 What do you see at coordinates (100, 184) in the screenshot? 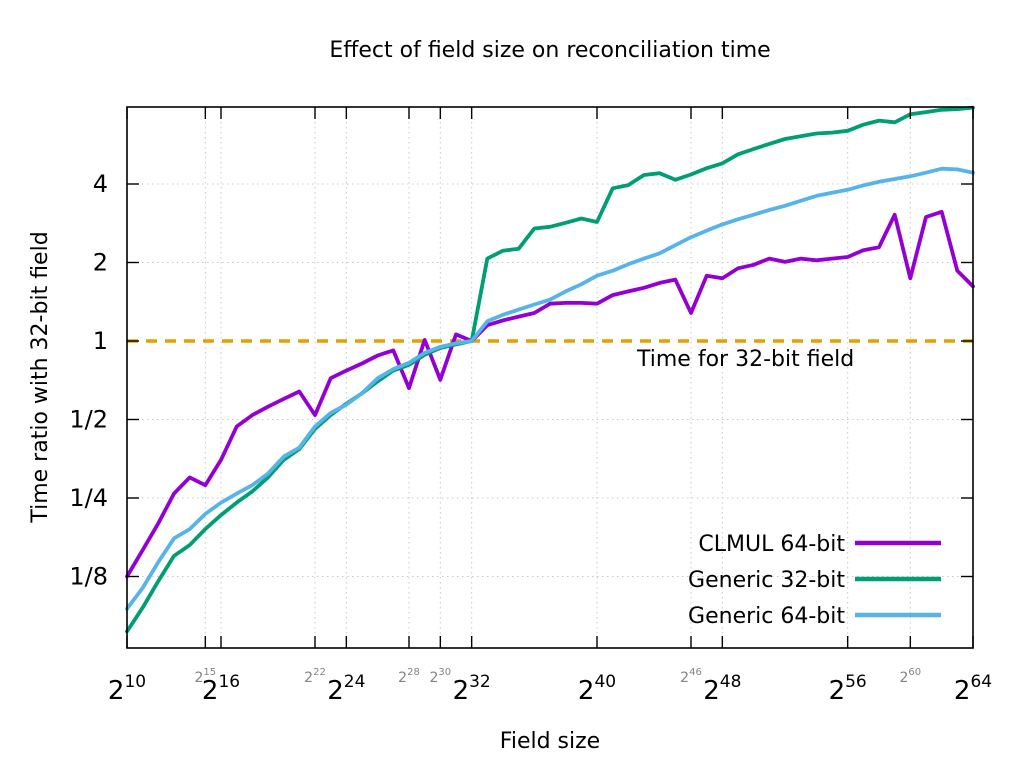
I see `y-tick-label-4: 4` at bounding box center [100, 184].